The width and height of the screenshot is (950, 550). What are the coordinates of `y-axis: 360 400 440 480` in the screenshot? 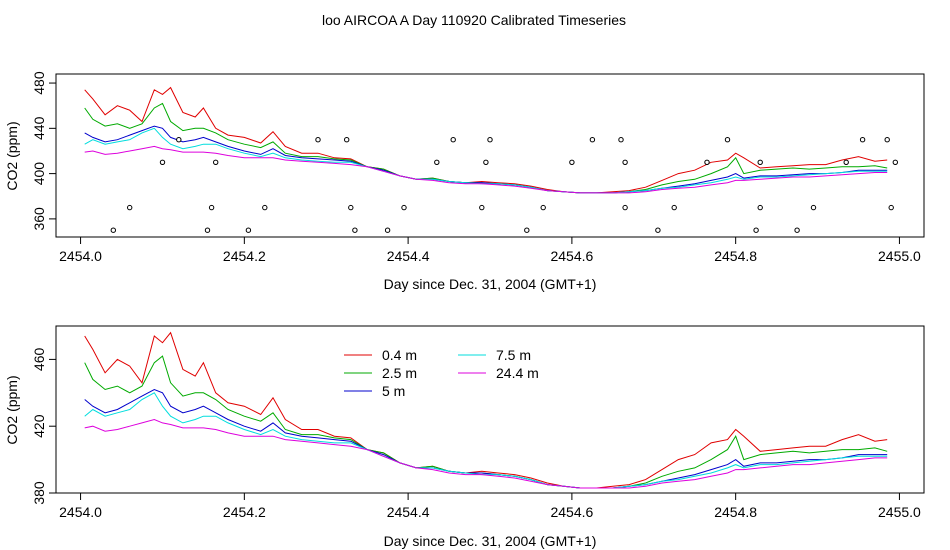 It's located at (44, 151).